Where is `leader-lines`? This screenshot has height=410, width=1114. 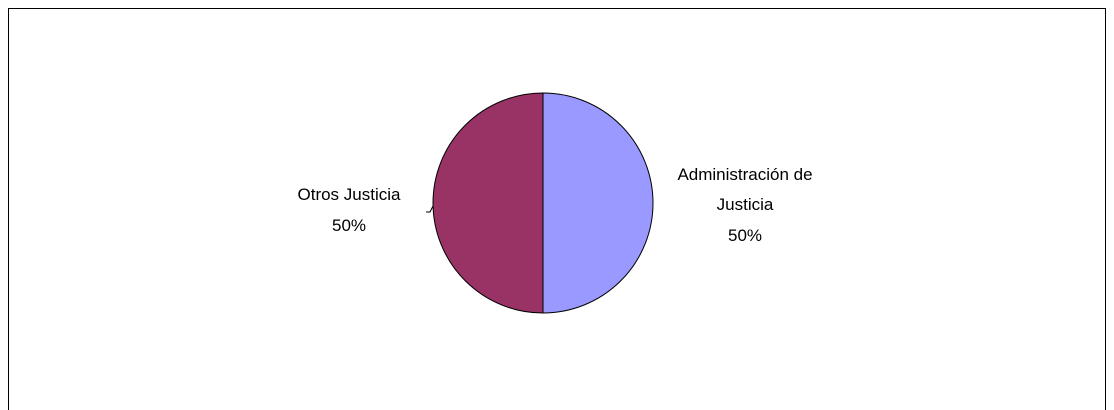 leader-lines is located at coordinates (430, 209).